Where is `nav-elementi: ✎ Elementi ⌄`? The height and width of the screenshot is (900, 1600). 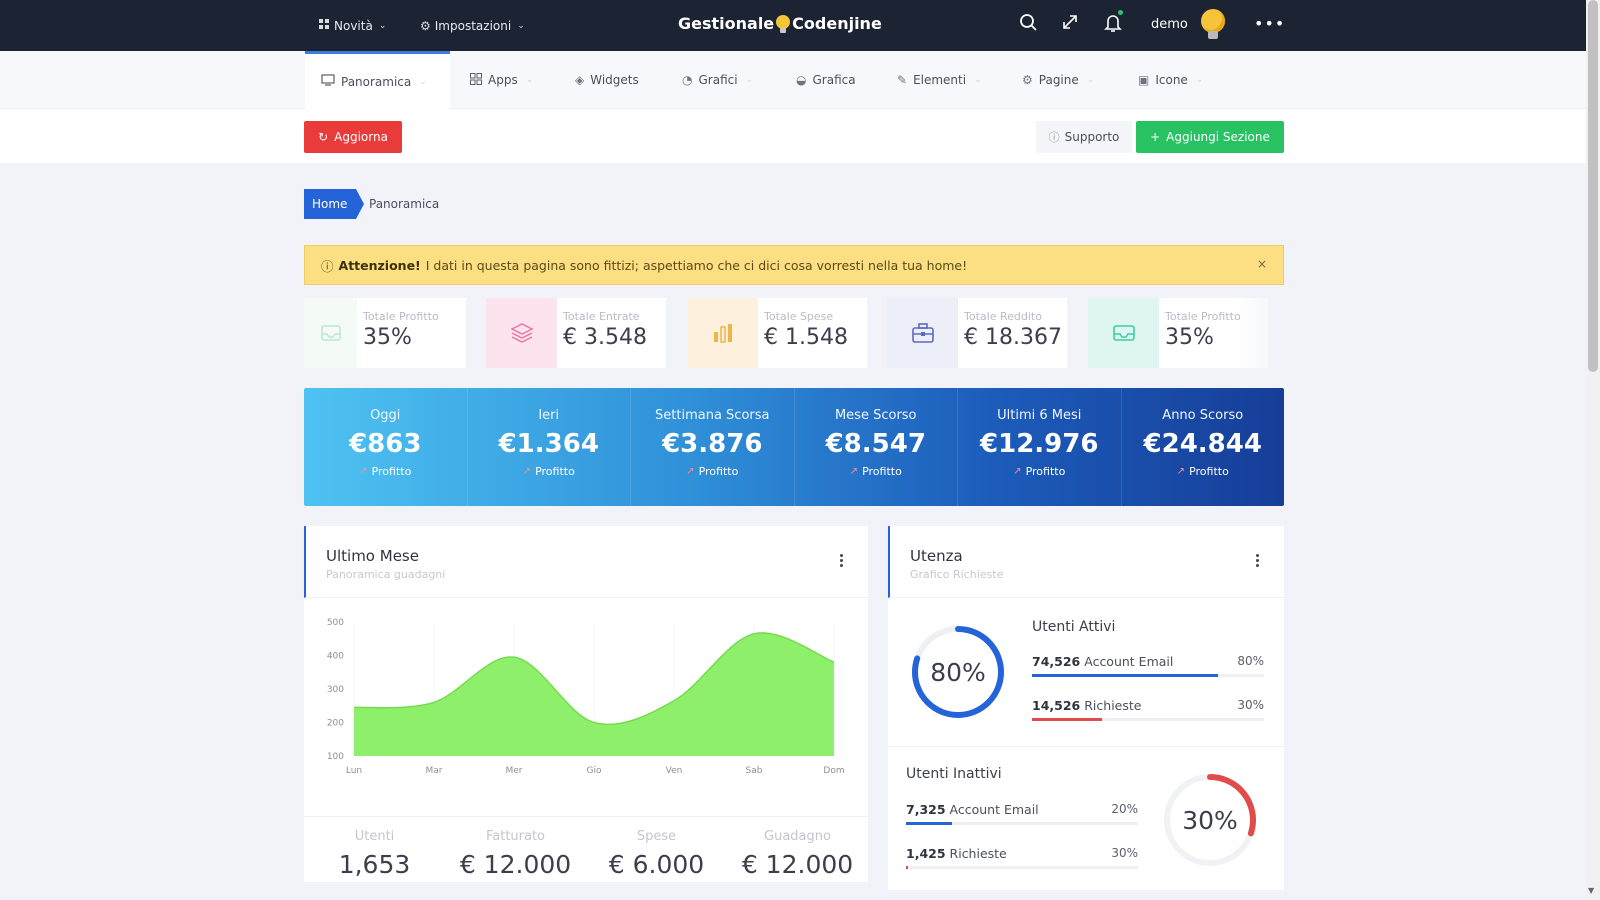
nav-elementi: ✎ Elementi ⌄ is located at coordinates (939, 80).